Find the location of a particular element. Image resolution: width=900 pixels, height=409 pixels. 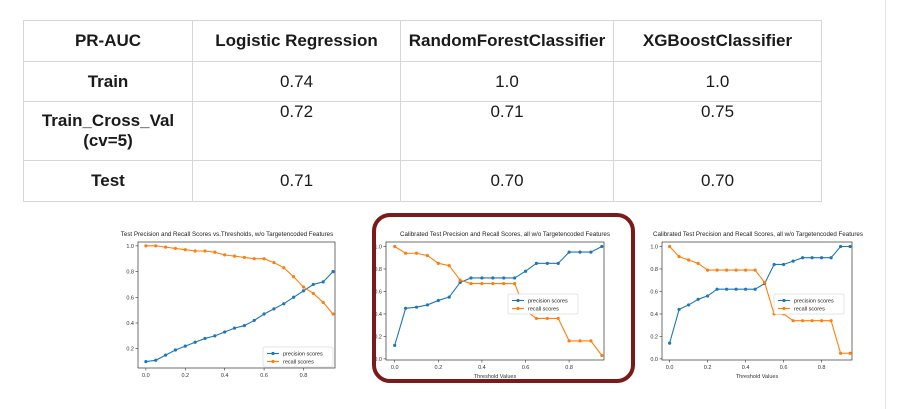

table-cell: 0.72 is located at coordinates (296, 131).